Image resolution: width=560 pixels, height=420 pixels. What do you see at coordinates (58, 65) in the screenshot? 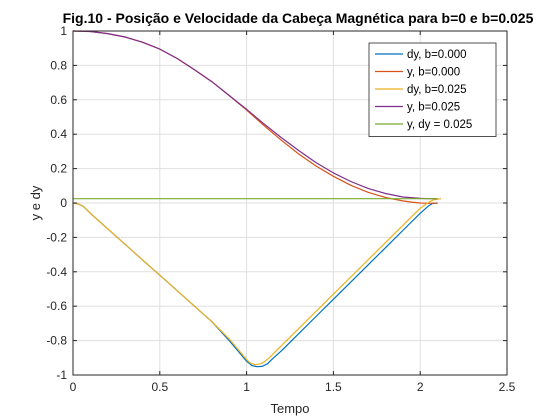
I see `y-tick-label: 0.8` at bounding box center [58, 65].